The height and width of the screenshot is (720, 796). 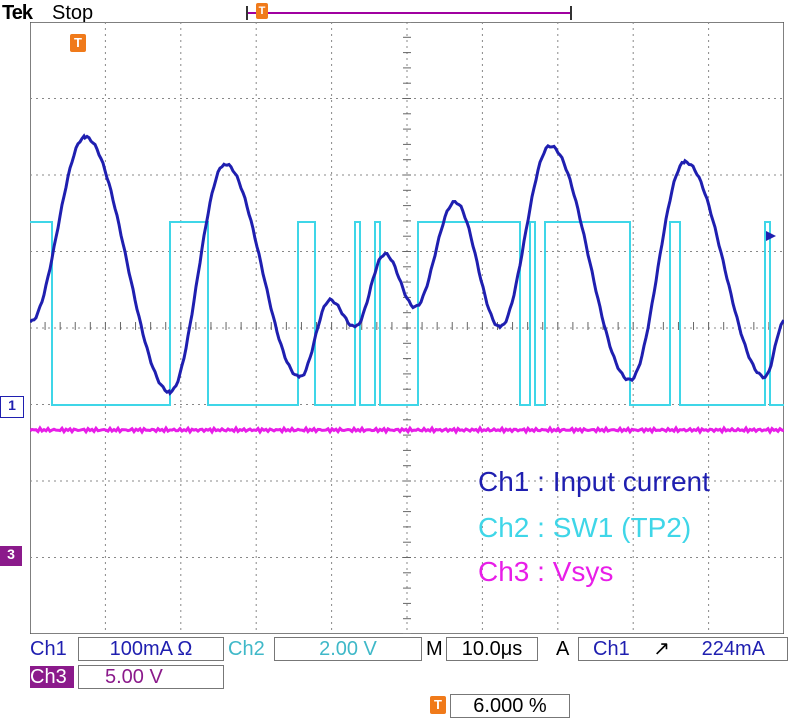 What do you see at coordinates (73, 13) in the screenshot?
I see `acquisition-state: Stop` at bounding box center [73, 13].